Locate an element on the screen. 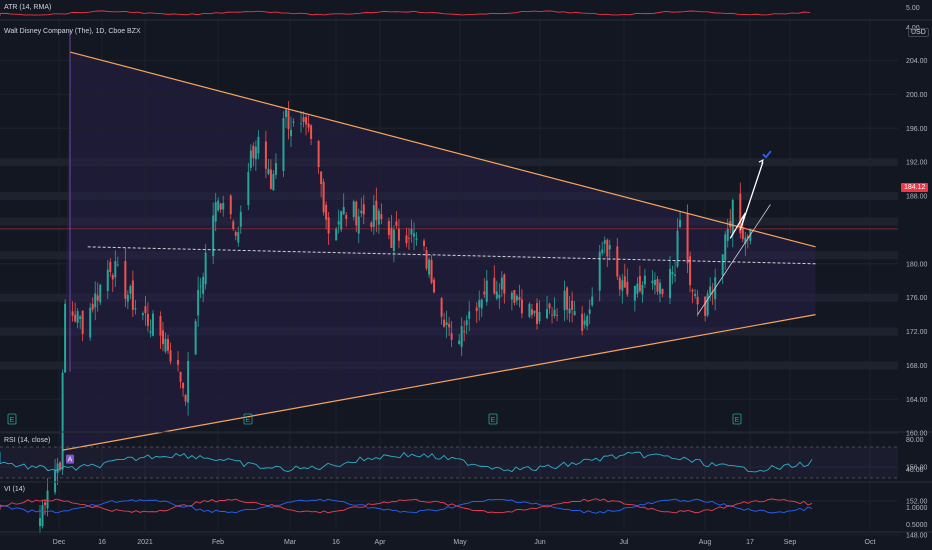 The height and width of the screenshot is (550, 932). time-tick-label: Jul is located at coordinates (624, 542).